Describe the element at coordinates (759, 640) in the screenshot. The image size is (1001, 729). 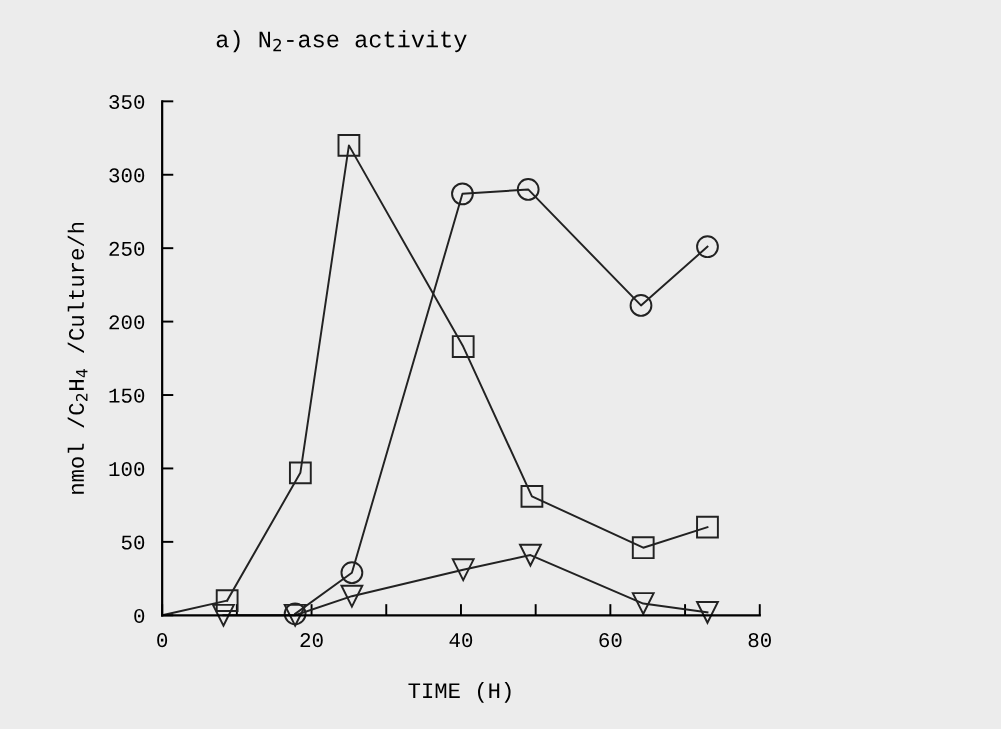
I see `x-tick-label: 80` at that location.